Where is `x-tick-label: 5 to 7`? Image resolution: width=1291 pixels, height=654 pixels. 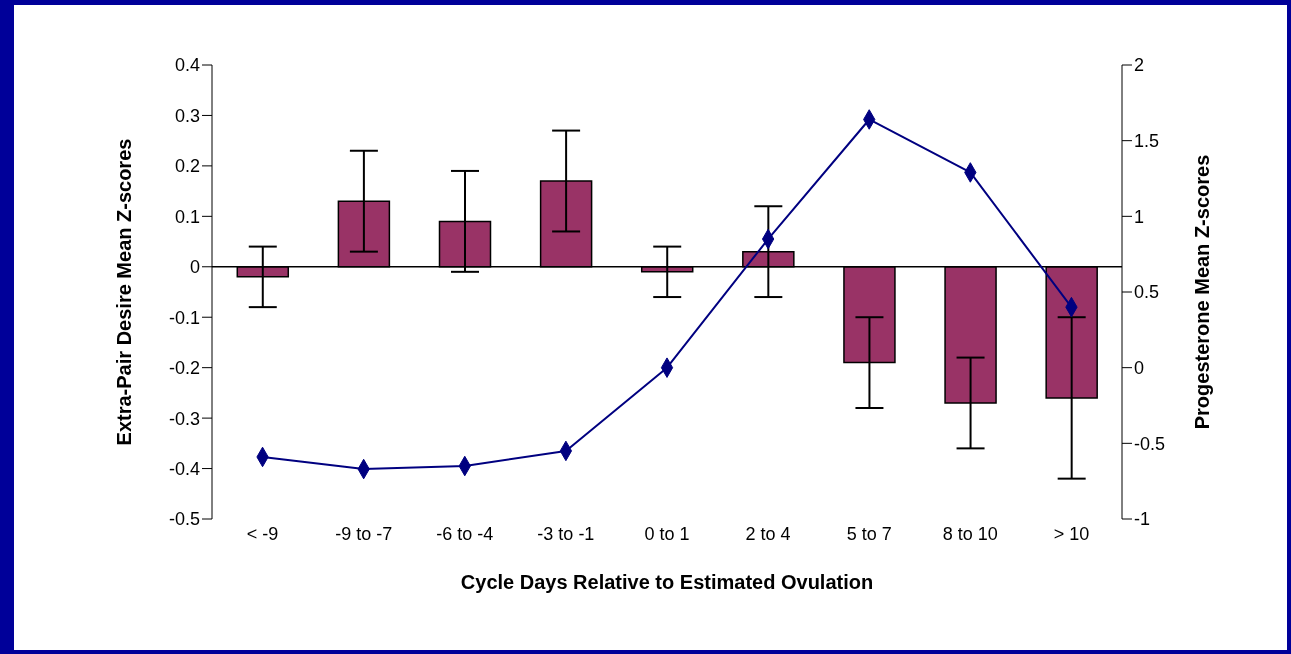
x-tick-label: 5 to 7 is located at coordinates (869, 533).